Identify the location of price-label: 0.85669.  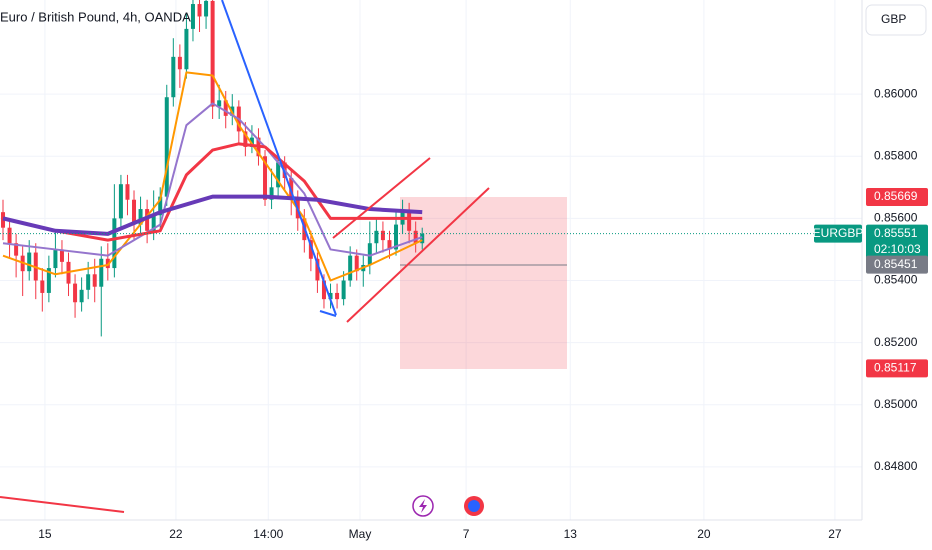
(896, 196).